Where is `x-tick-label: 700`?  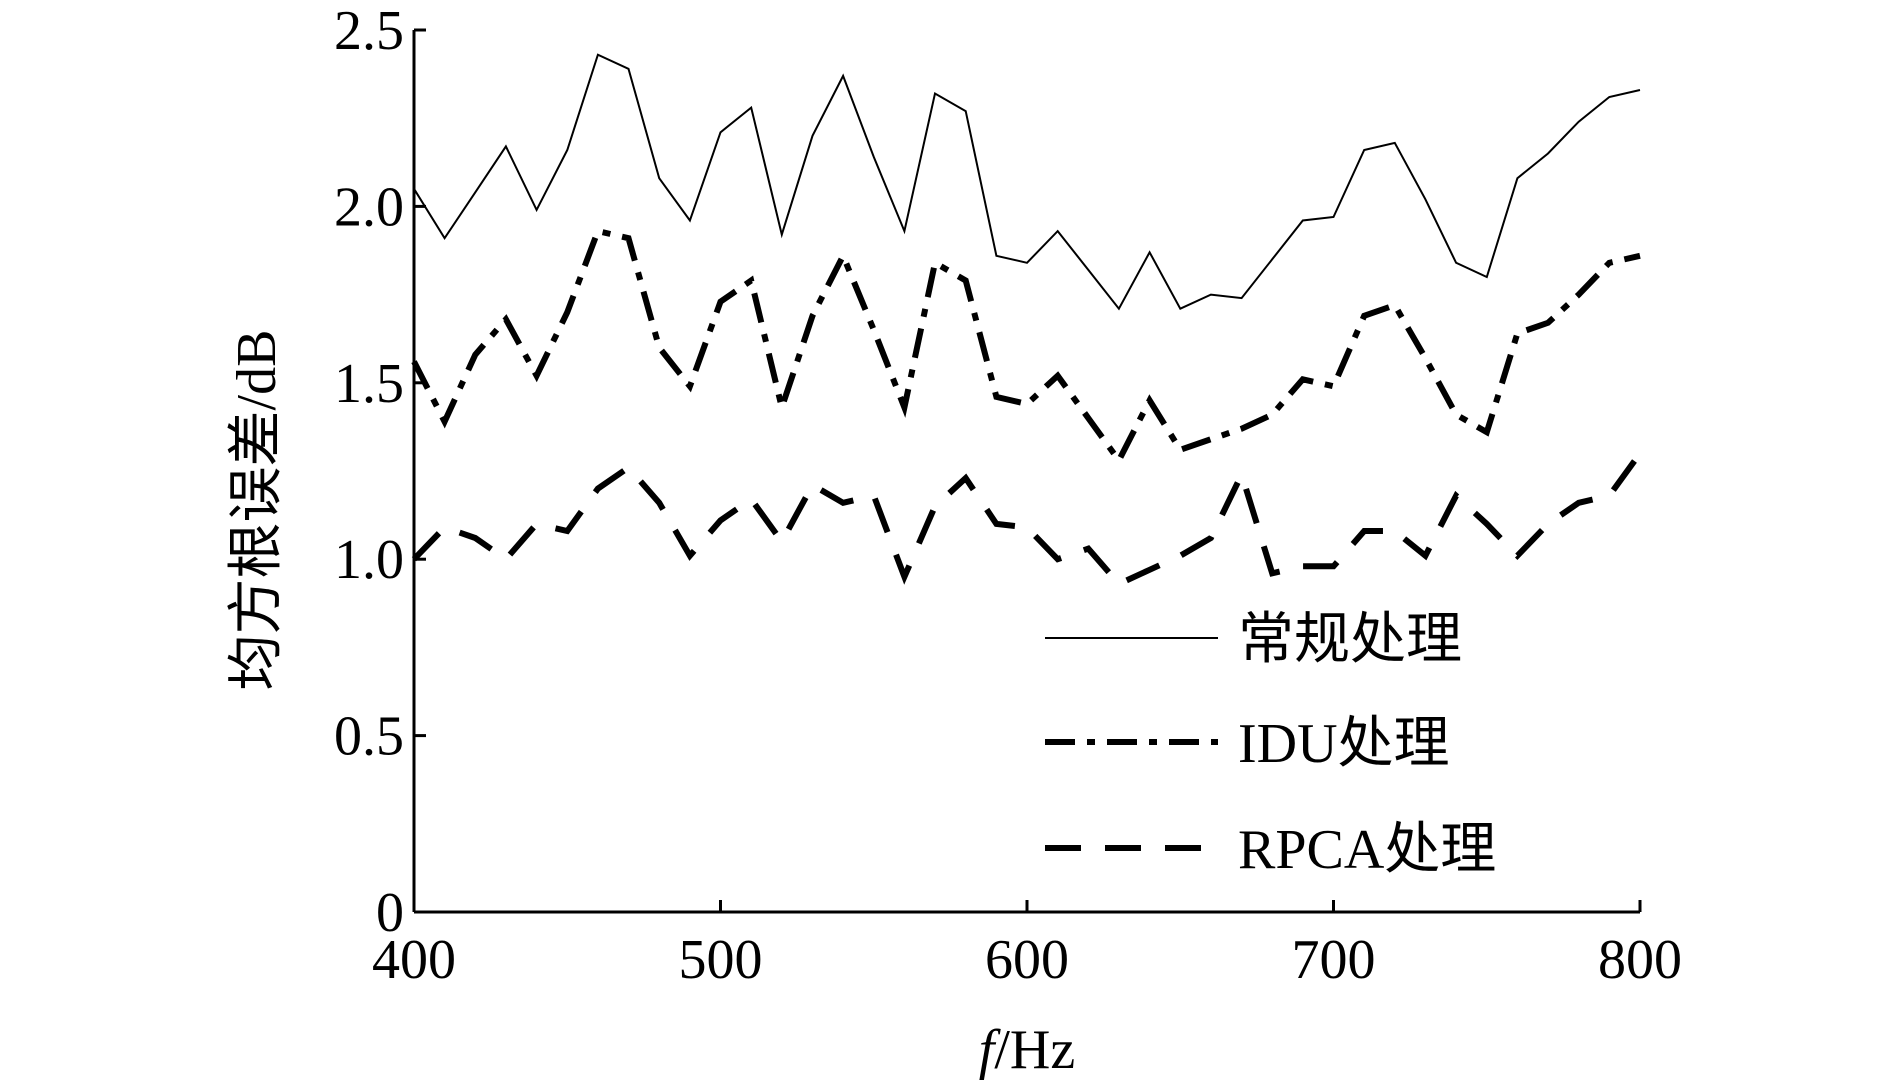
x-tick-label: 700 is located at coordinates (1334, 960).